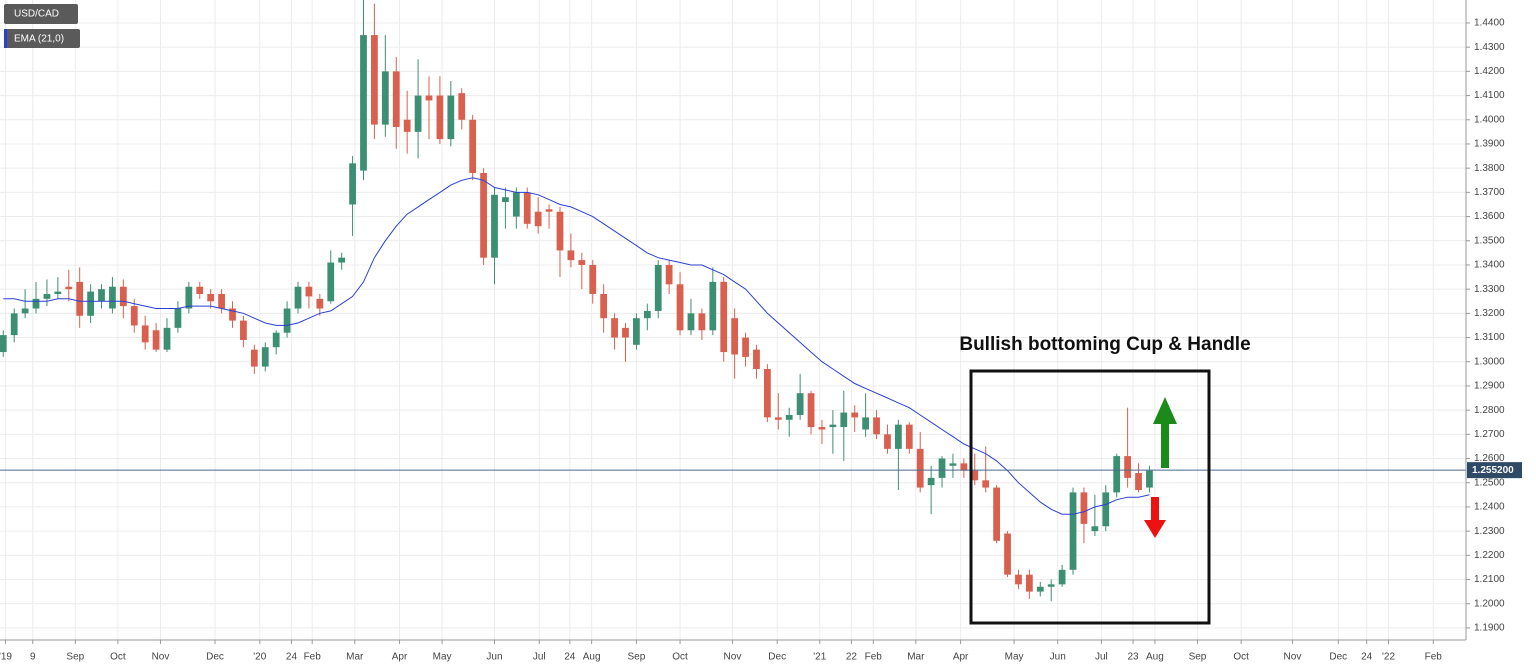 The height and width of the screenshot is (669, 1536). Describe the element at coordinates (1388, 657) in the screenshot. I see `x-tick-label: '22` at that location.